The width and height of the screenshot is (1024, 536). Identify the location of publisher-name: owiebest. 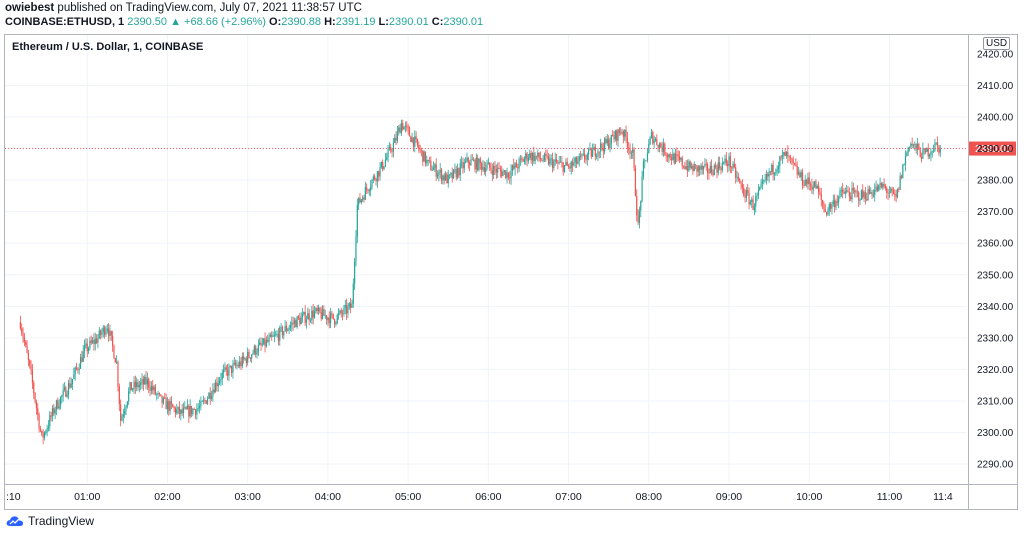
(30, 8).